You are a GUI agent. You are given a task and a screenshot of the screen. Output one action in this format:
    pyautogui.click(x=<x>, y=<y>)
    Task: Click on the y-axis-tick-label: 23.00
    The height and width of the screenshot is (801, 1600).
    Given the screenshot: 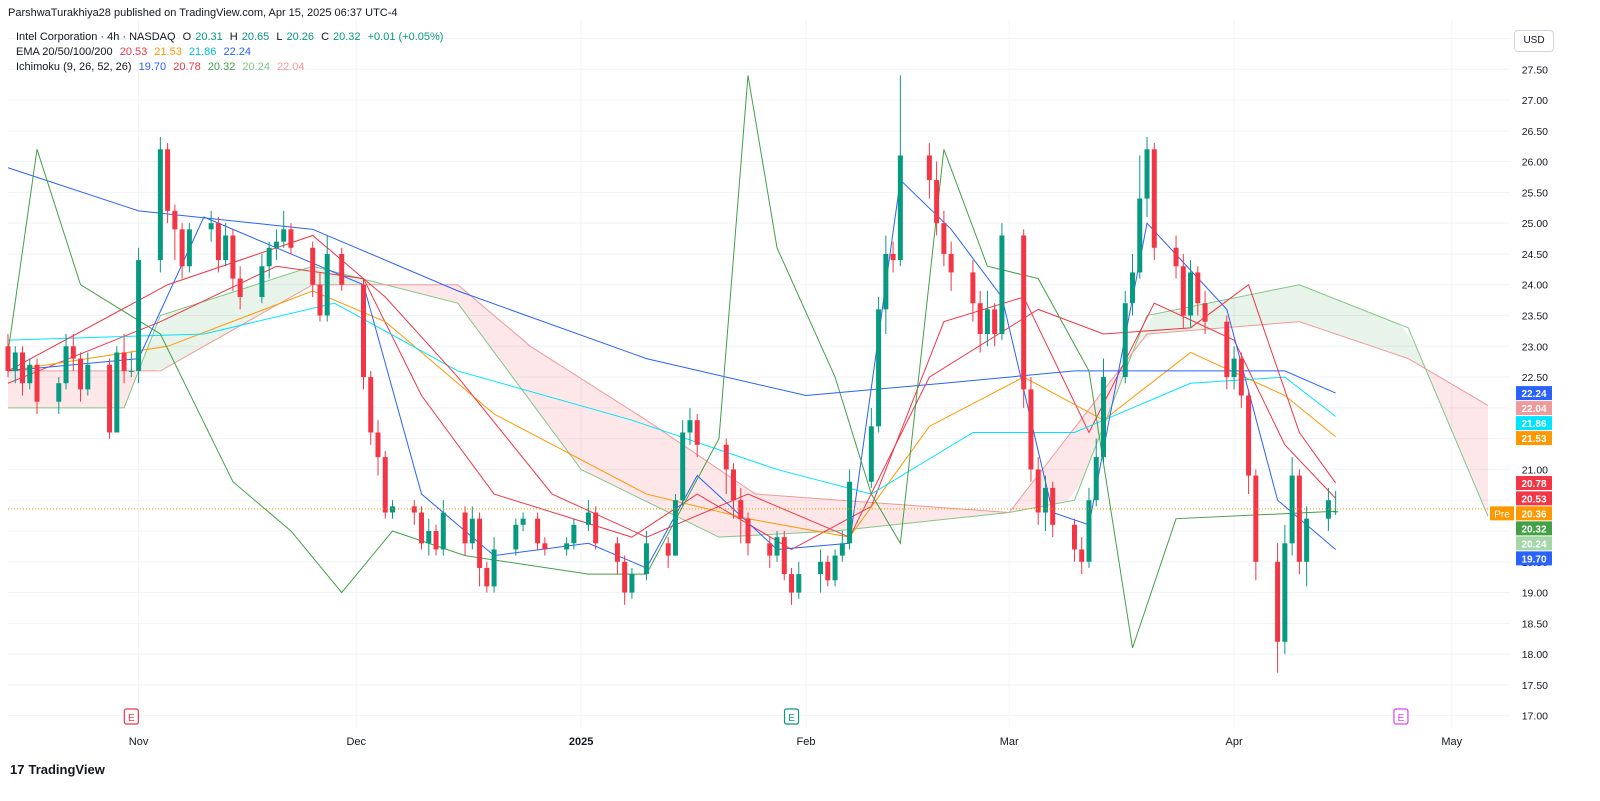 What is the action you would take?
    pyautogui.click(x=1535, y=347)
    